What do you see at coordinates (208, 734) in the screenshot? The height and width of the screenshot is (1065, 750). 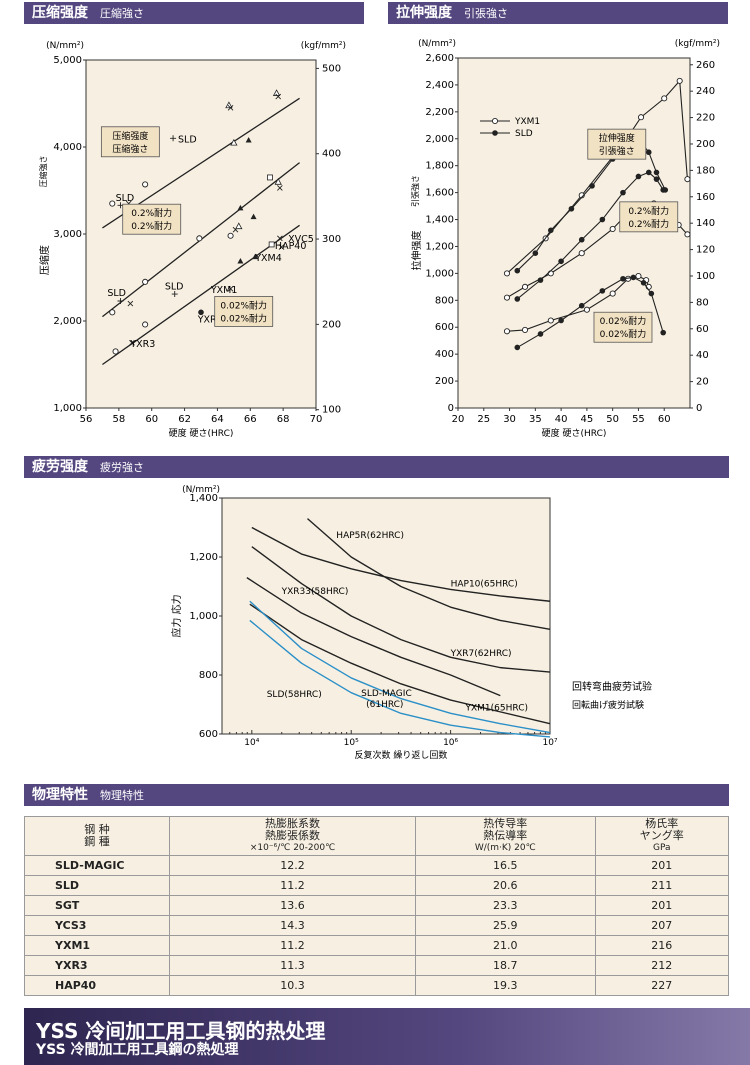 I see `y-tick-label: 600` at bounding box center [208, 734].